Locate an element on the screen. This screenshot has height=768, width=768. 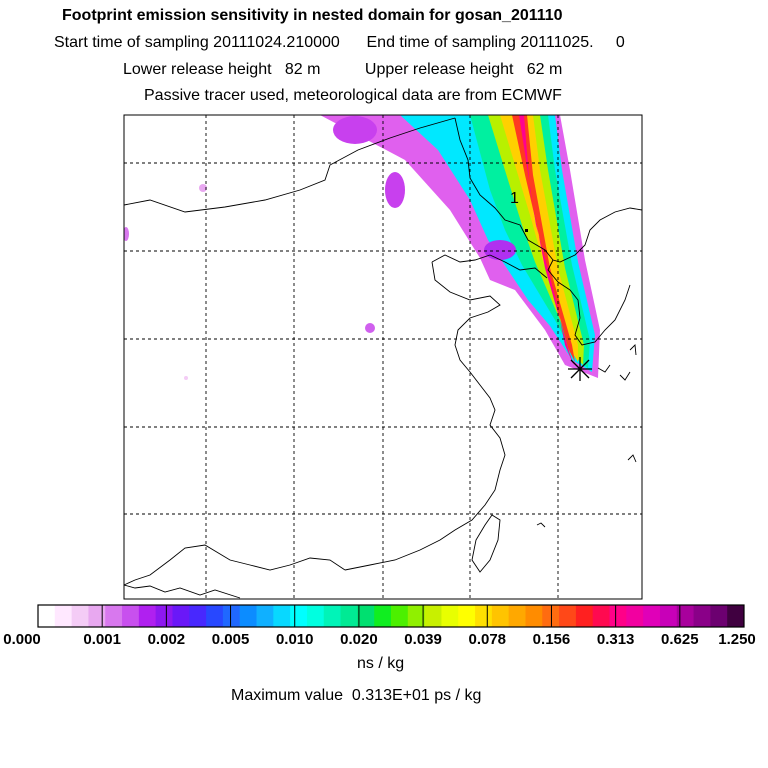
legend-tick-label: 0.020 is located at coordinates (359, 639).